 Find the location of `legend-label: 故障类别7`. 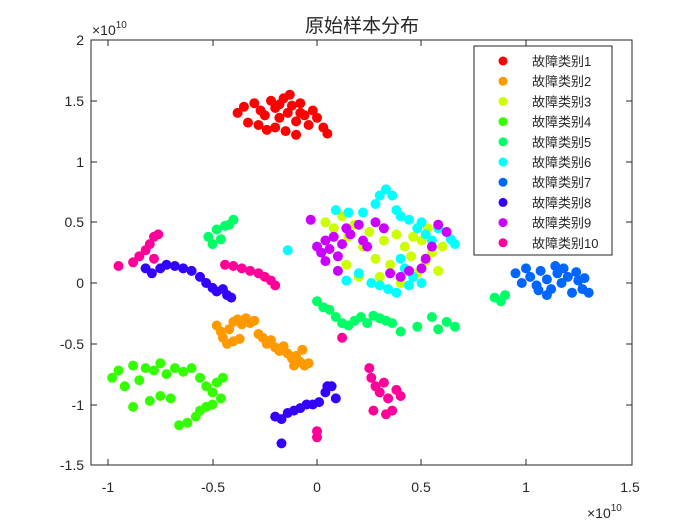

legend-label: 故障类别7 is located at coordinates (561, 182).